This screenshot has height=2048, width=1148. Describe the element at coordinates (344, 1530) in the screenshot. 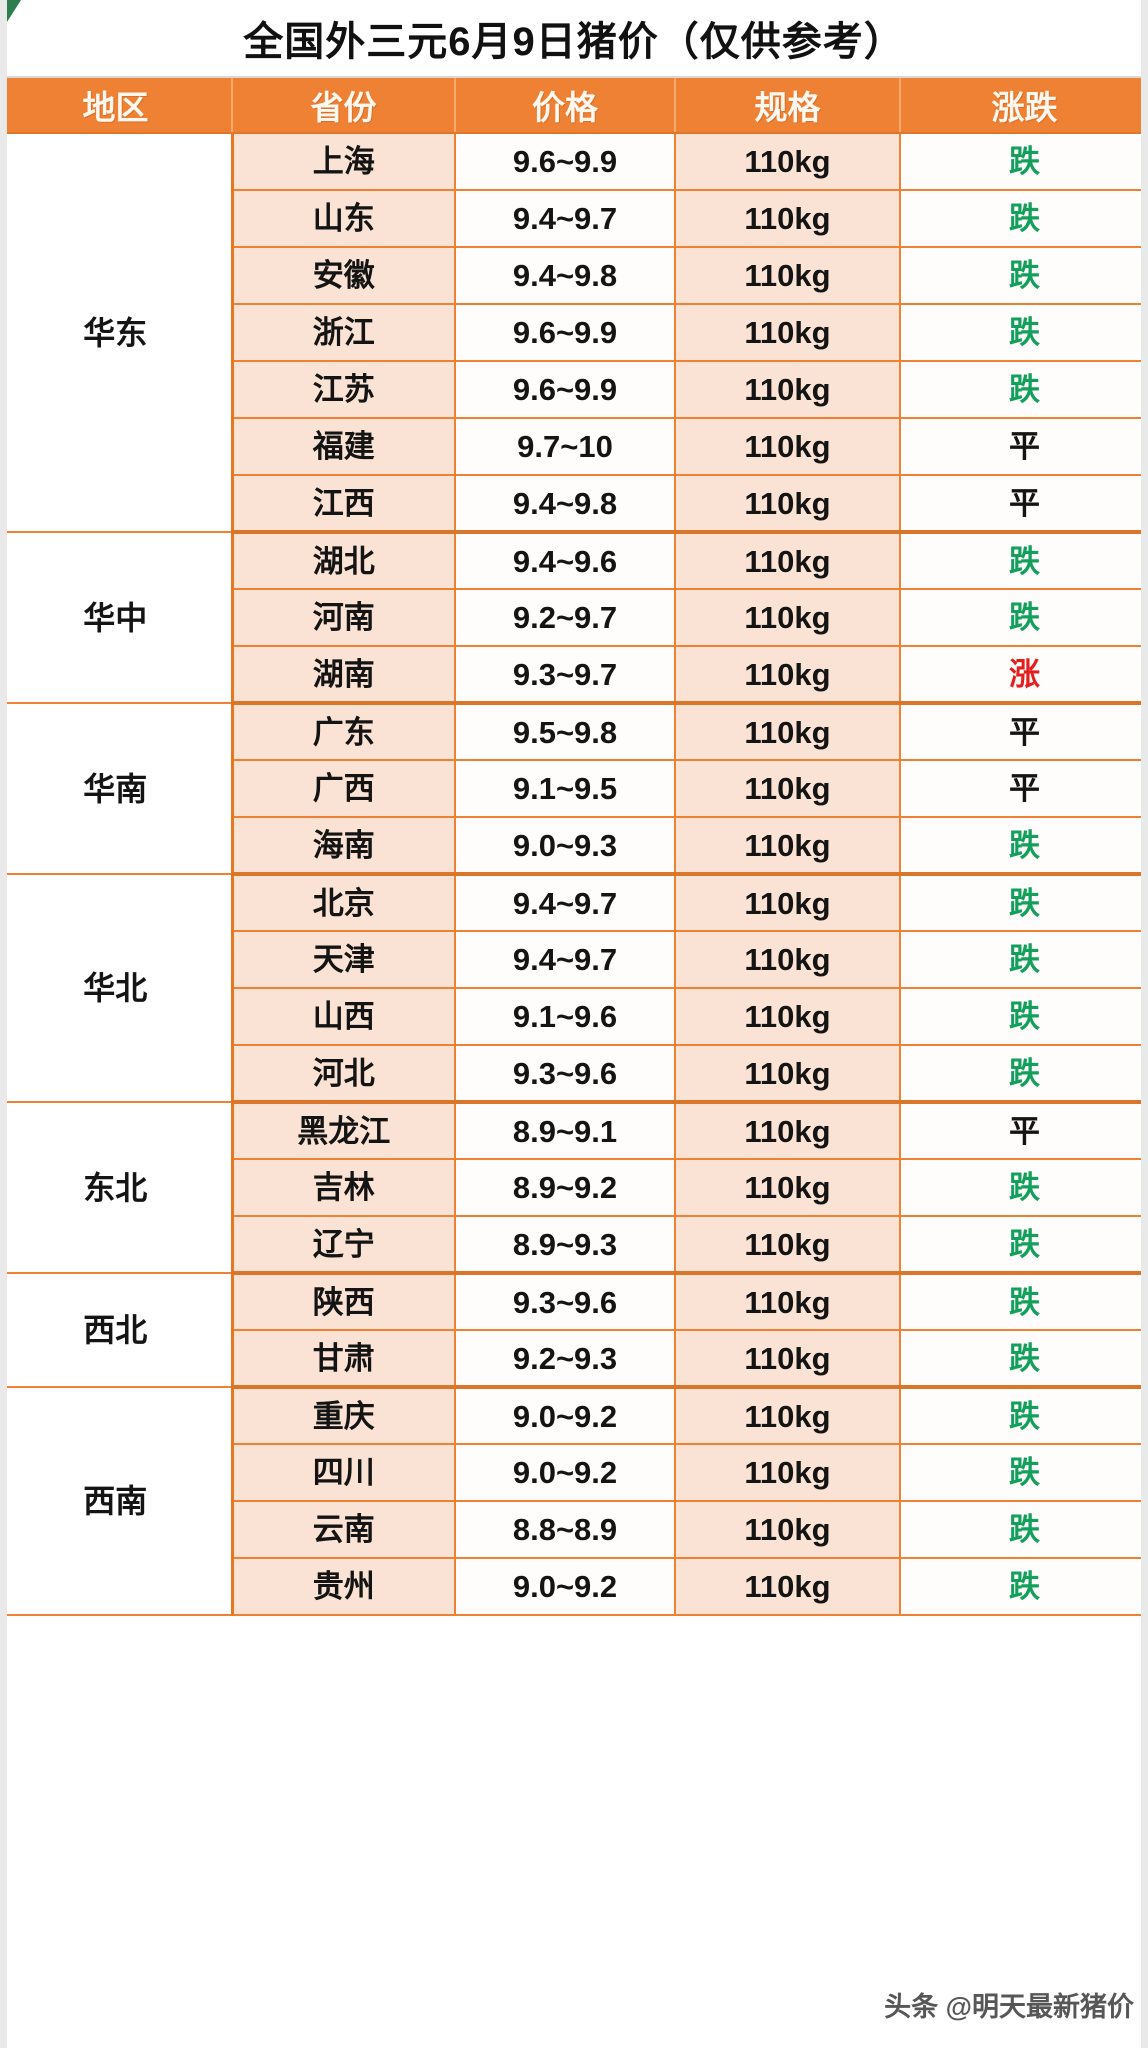

I see `province-cell: 云南` at that location.